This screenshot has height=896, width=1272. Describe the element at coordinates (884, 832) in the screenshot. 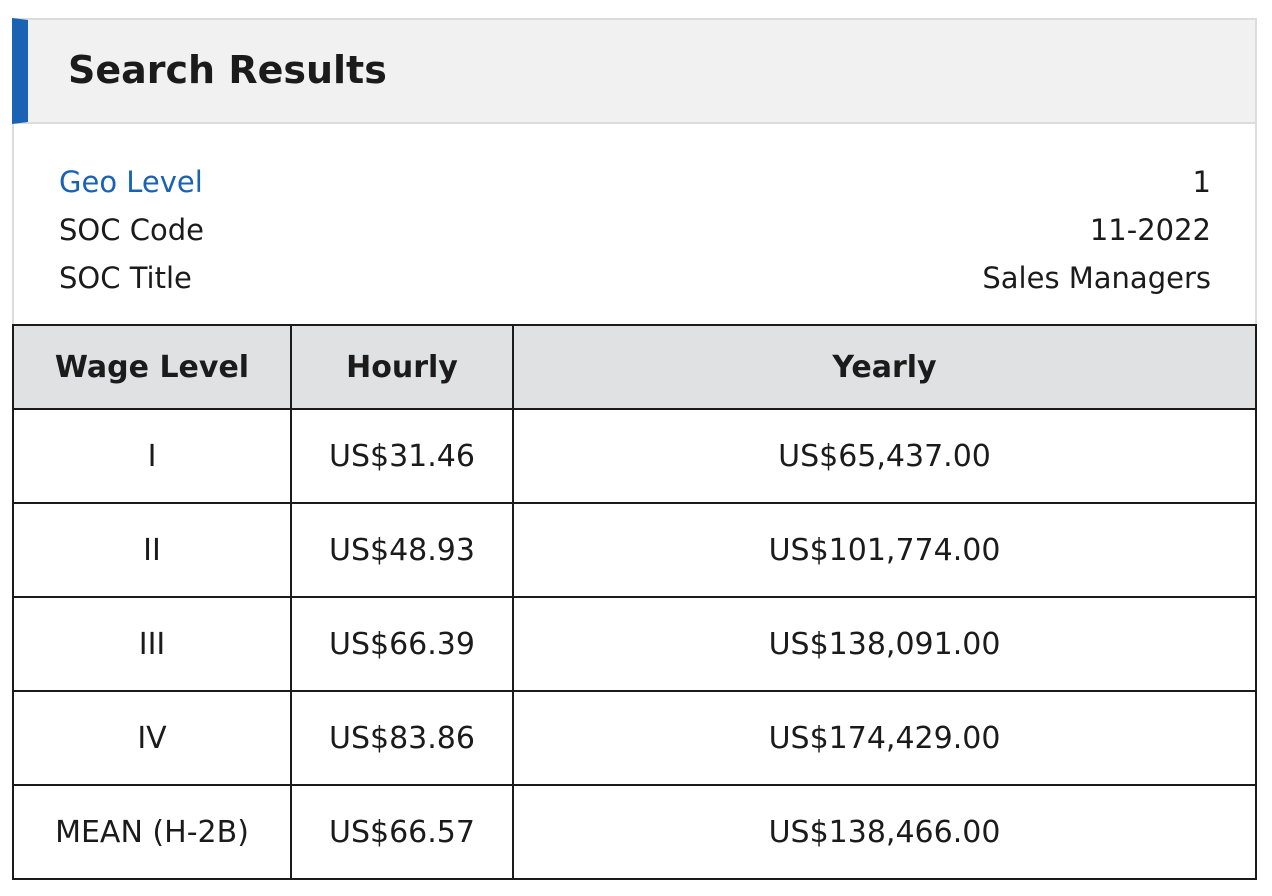

I see `cell: US$138,466.00` at that location.